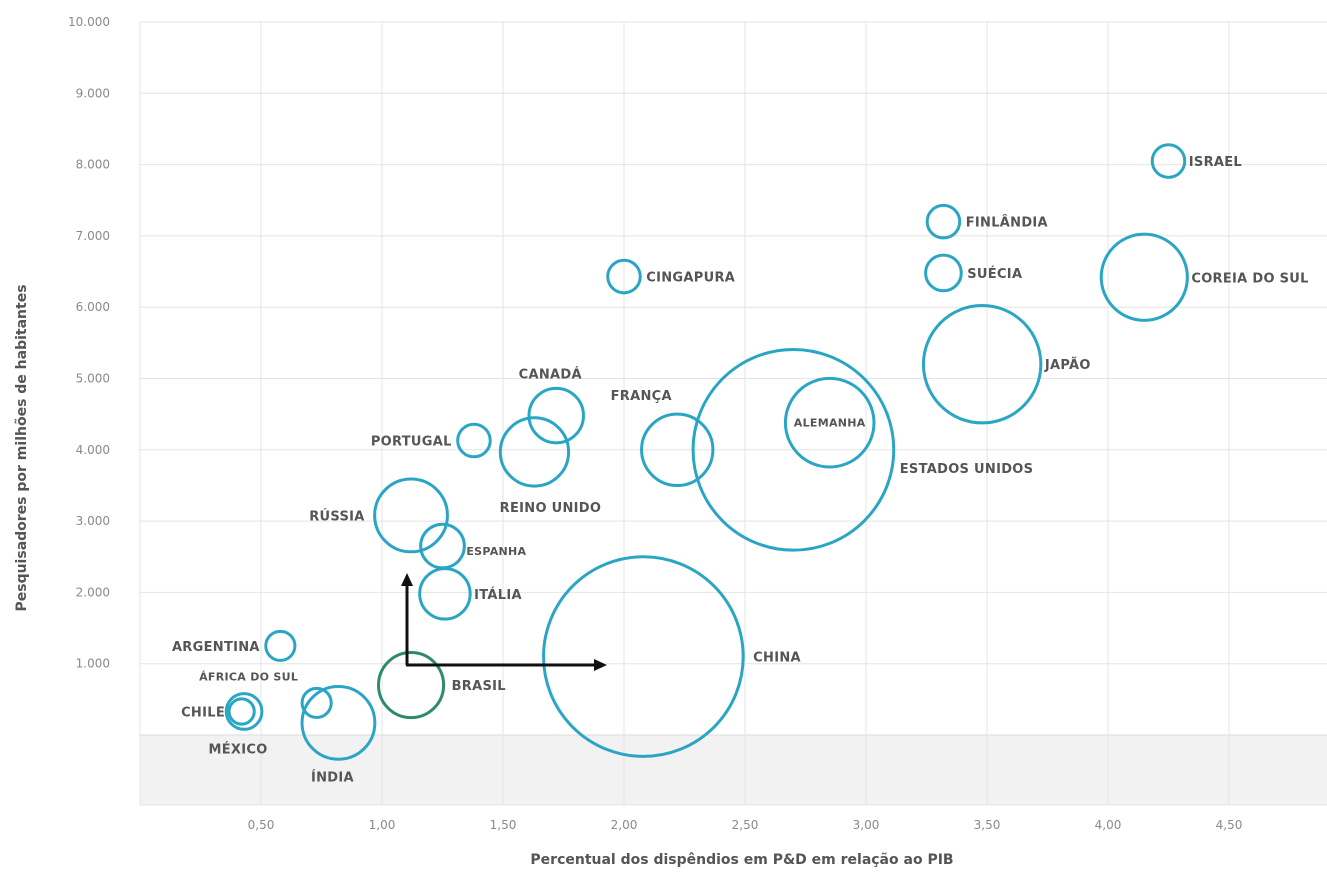  Describe the element at coordinates (496, 551) in the screenshot. I see `label-espanha: ESPANHA` at that location.